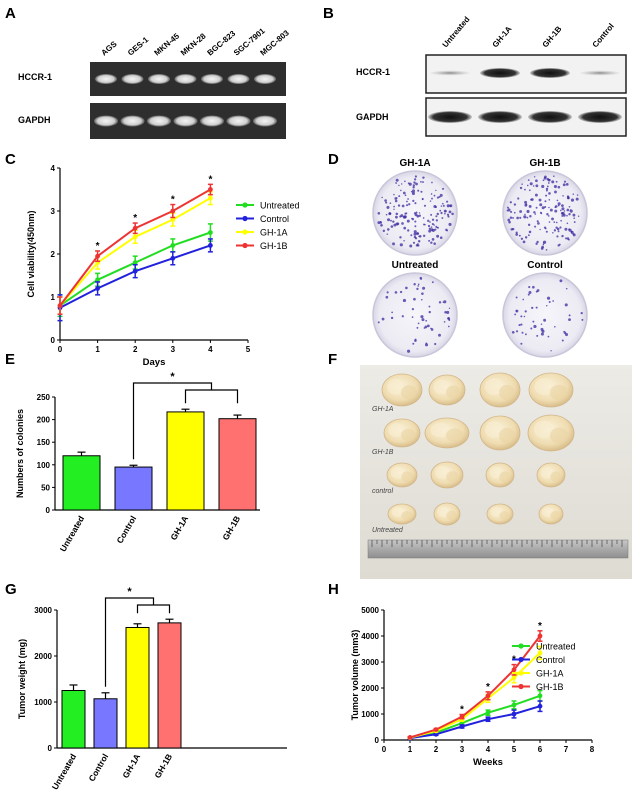 This screenshot has height=793, width=638. Describe the element at coordinates (491, 76) in the screenshot. I see `western-panel-b: Untreated GH-1A GH-1B Control HCCR-1 GAPDH` at that location.